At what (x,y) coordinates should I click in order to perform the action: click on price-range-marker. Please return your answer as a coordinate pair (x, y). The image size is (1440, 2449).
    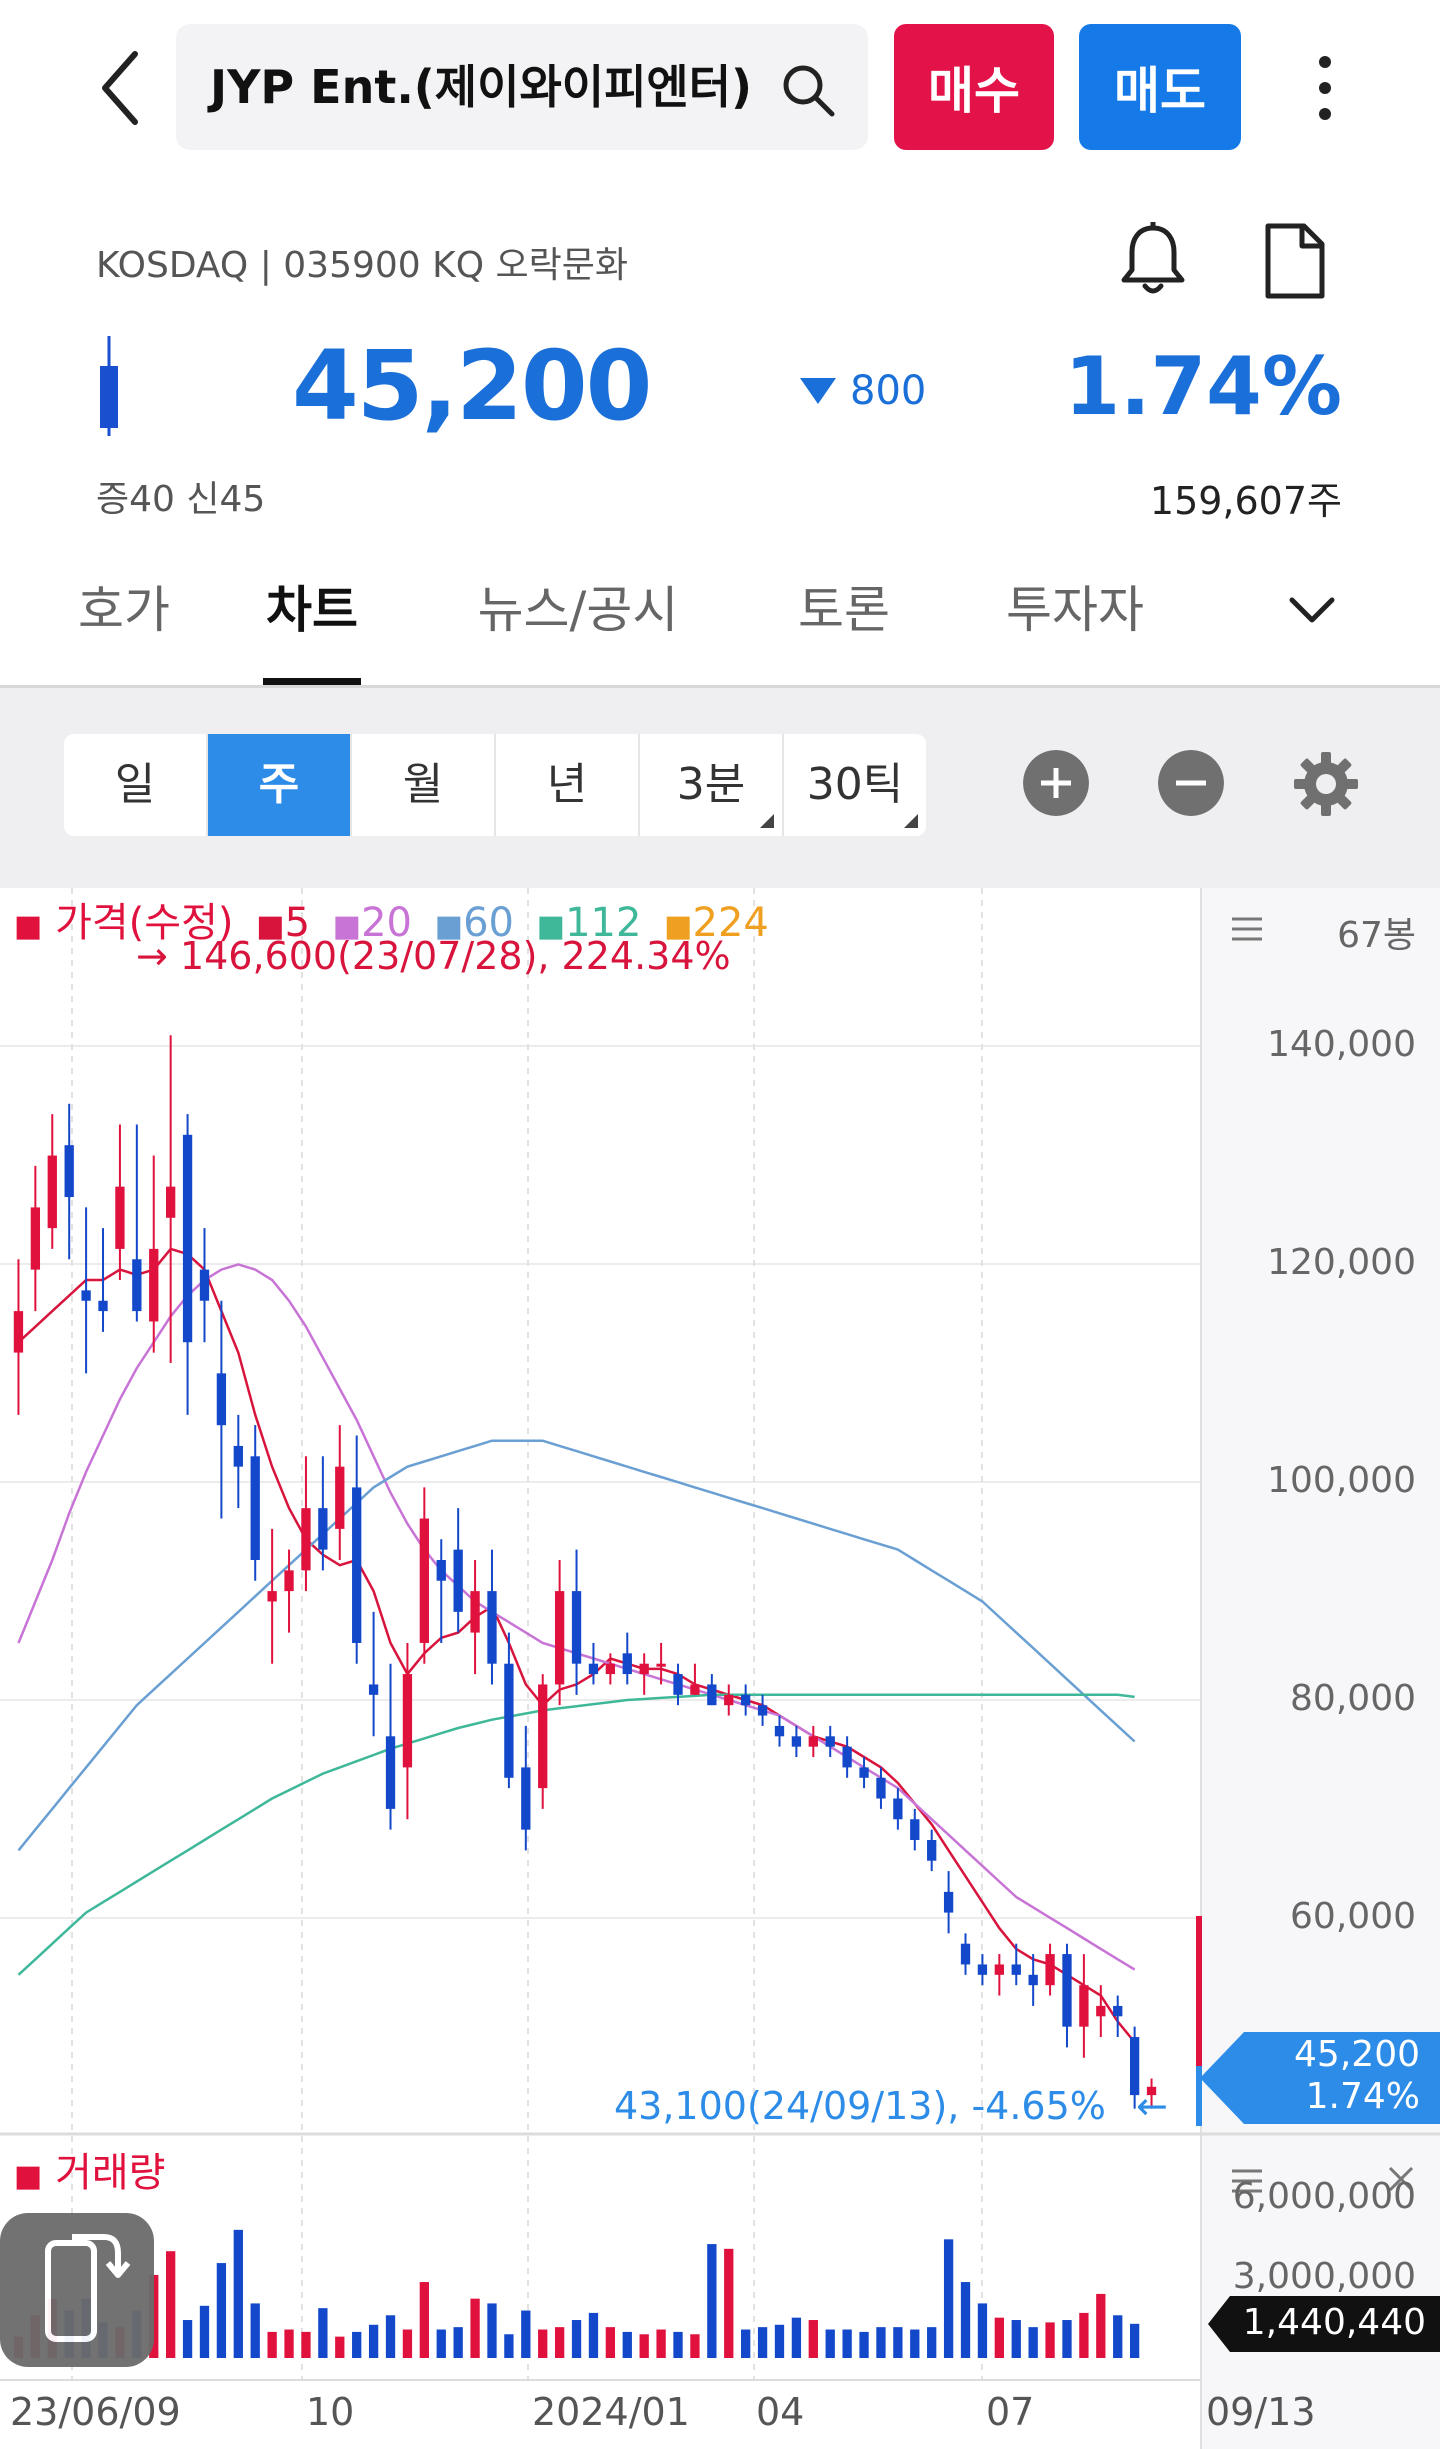
    Looking at the image, I should click on (1199, 2021).